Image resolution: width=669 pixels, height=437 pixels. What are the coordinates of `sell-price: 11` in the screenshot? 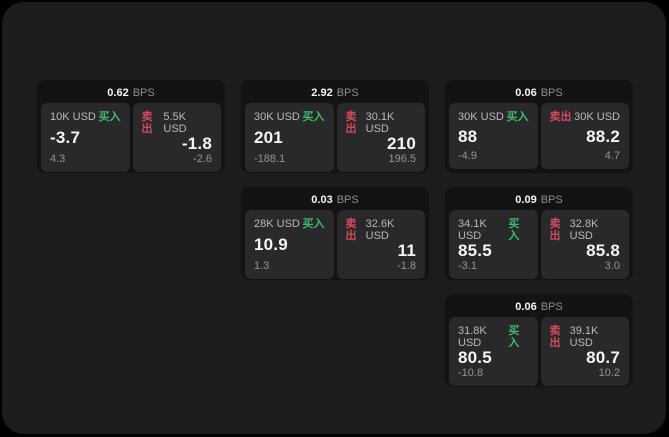 It's located at (406, 250).